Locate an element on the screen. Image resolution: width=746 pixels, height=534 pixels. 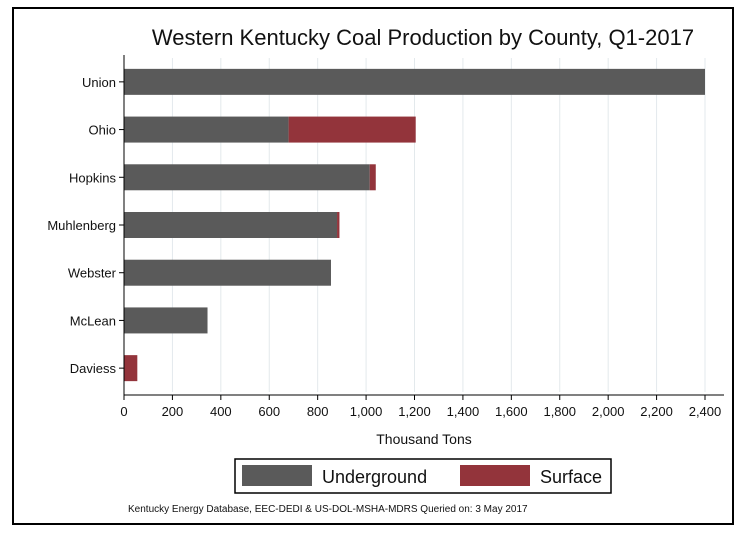
x-axis-label: Thousand Tons is located at coordinates (423, 439).